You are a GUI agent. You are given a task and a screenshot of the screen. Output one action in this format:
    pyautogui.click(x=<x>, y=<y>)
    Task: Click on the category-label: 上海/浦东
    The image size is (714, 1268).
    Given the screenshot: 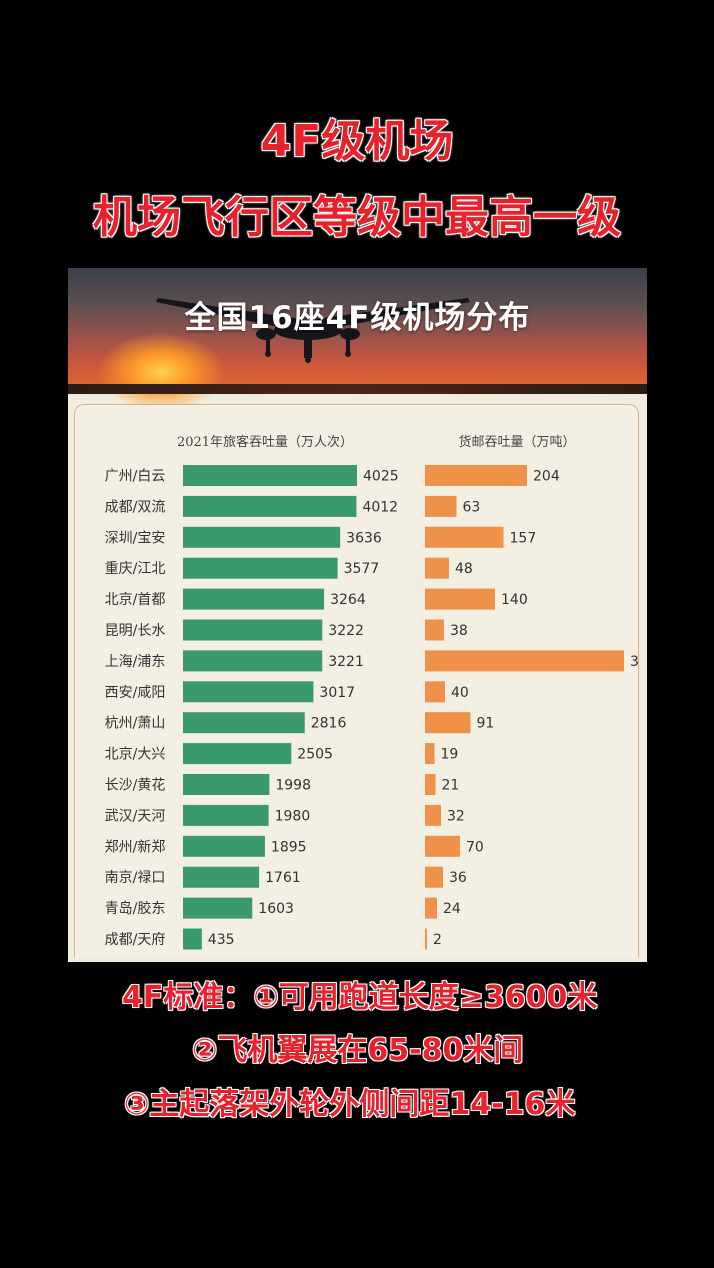 What is the action you would take?
    pyautogui.click(x=135, y=662)
    